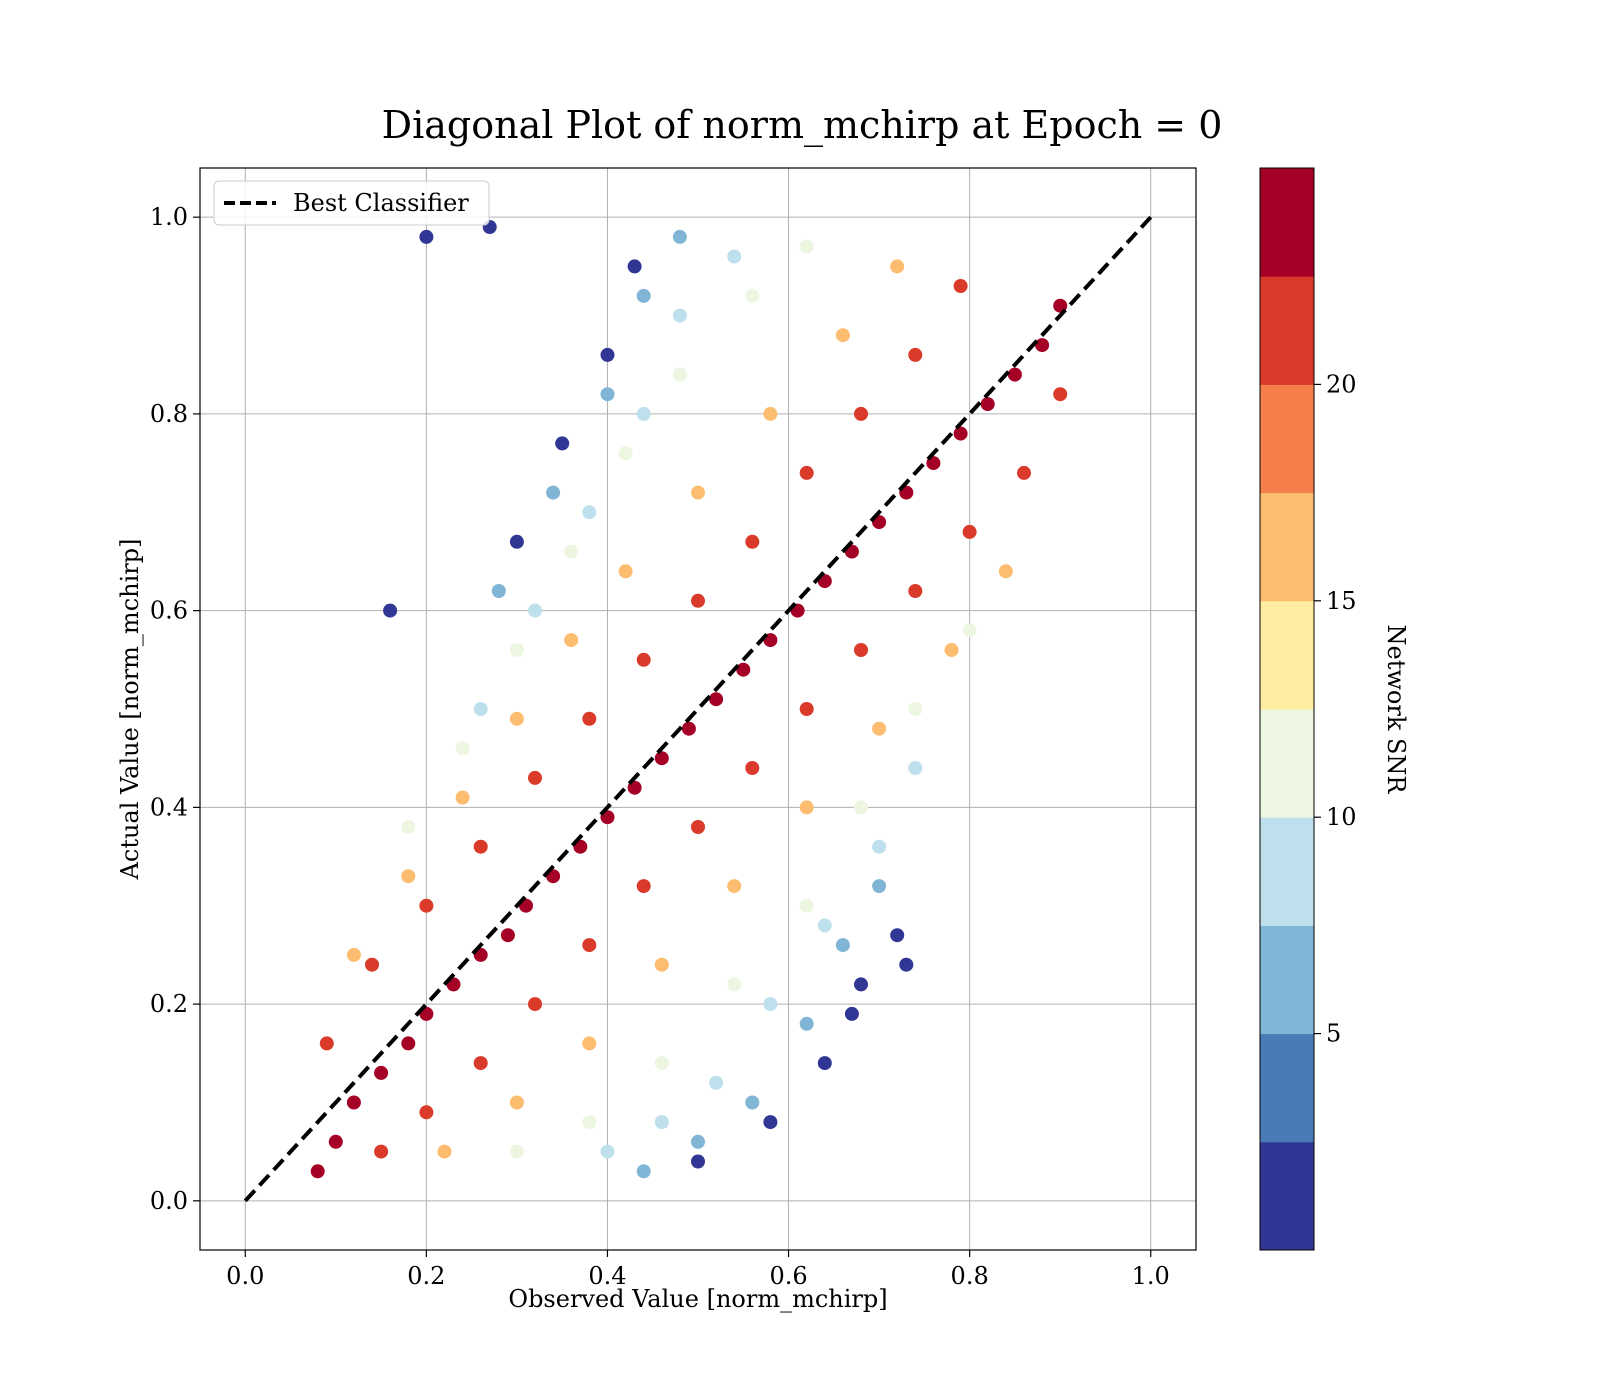  I want to click on colorbar-tick-label: 15, so click(1341, 601).